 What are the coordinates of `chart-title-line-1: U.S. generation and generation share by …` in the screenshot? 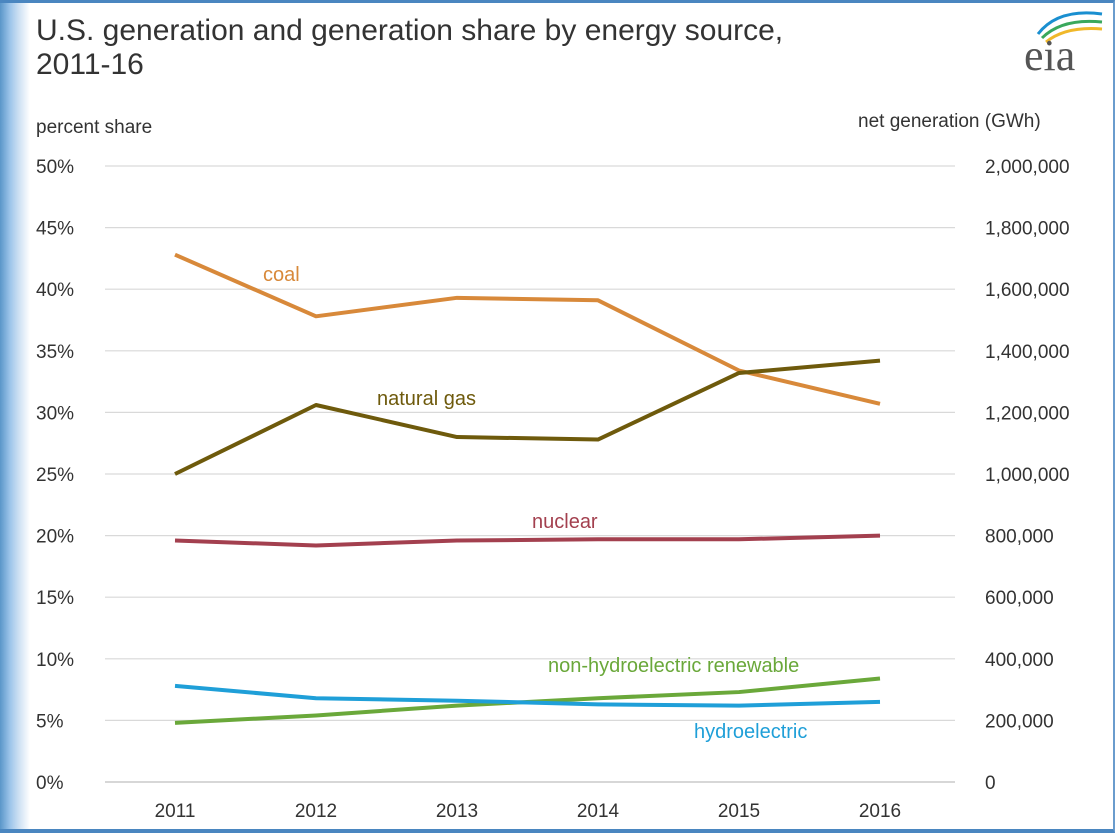 It's located at (410, 30).